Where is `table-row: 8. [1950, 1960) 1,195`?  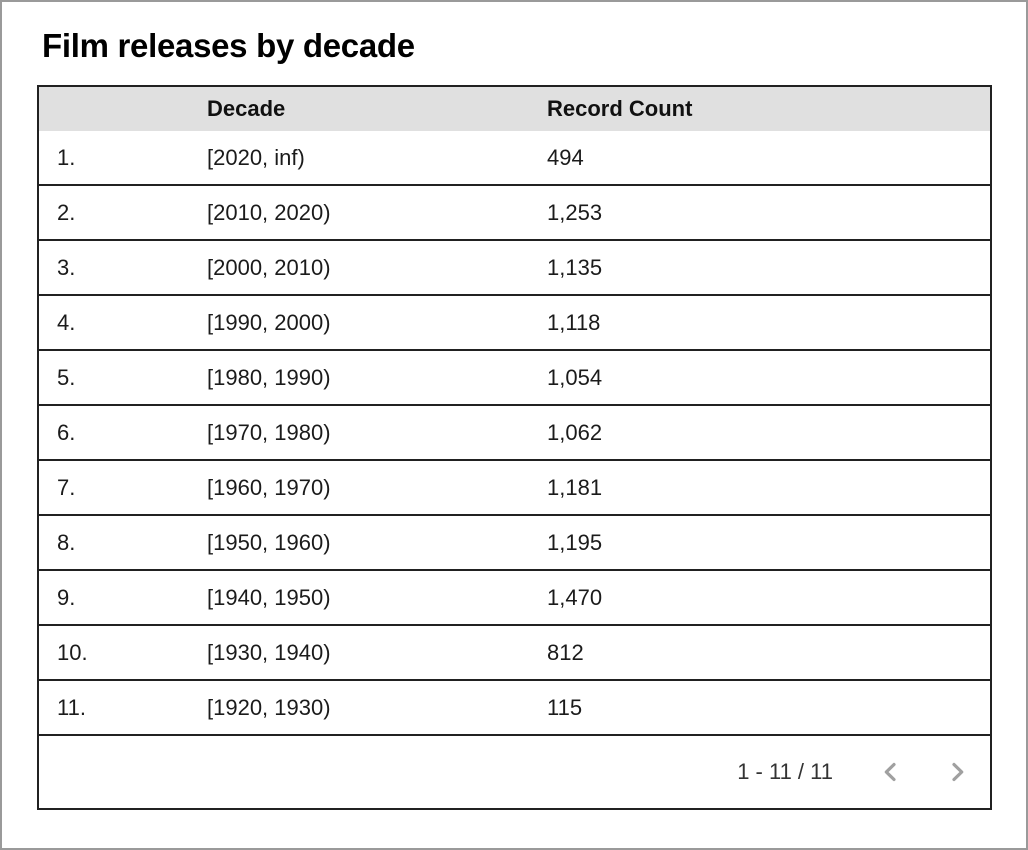 table-row: 8. [1950, 1960) 1,195 is located at coordinates (514, 543).